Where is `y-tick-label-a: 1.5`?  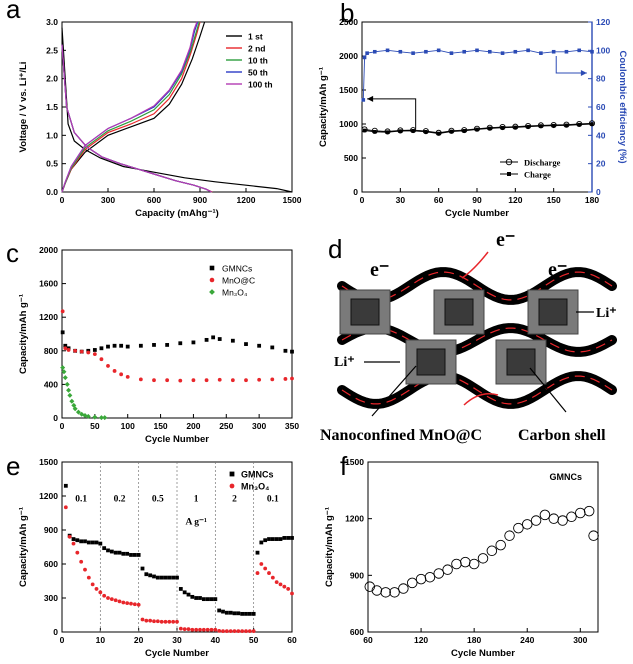 y-tick-label-a: 1.5 is located at coordinates (52, 107).